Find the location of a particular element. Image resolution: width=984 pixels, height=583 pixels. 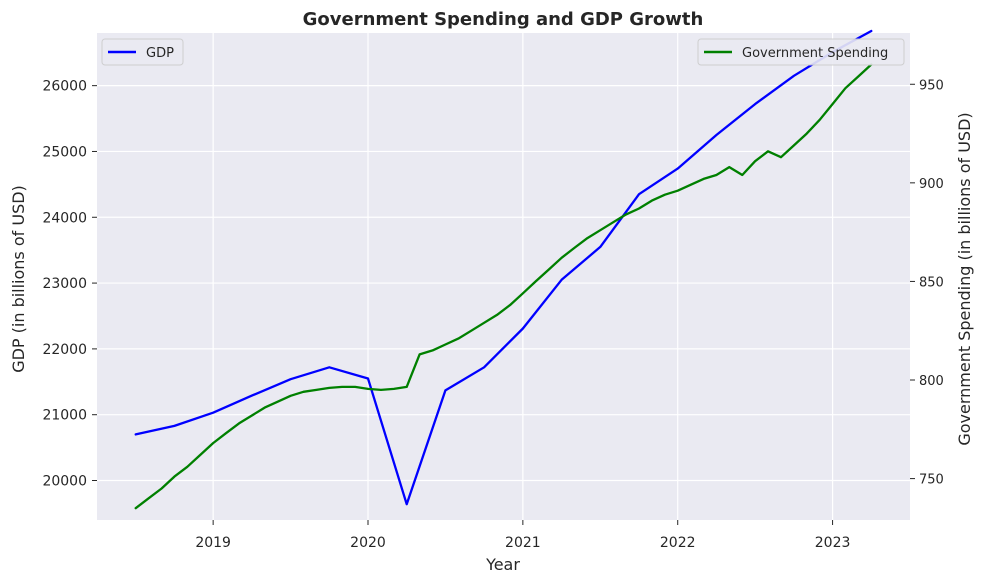

y-right-tick-label: 850 is located at coordinates (931, 282).